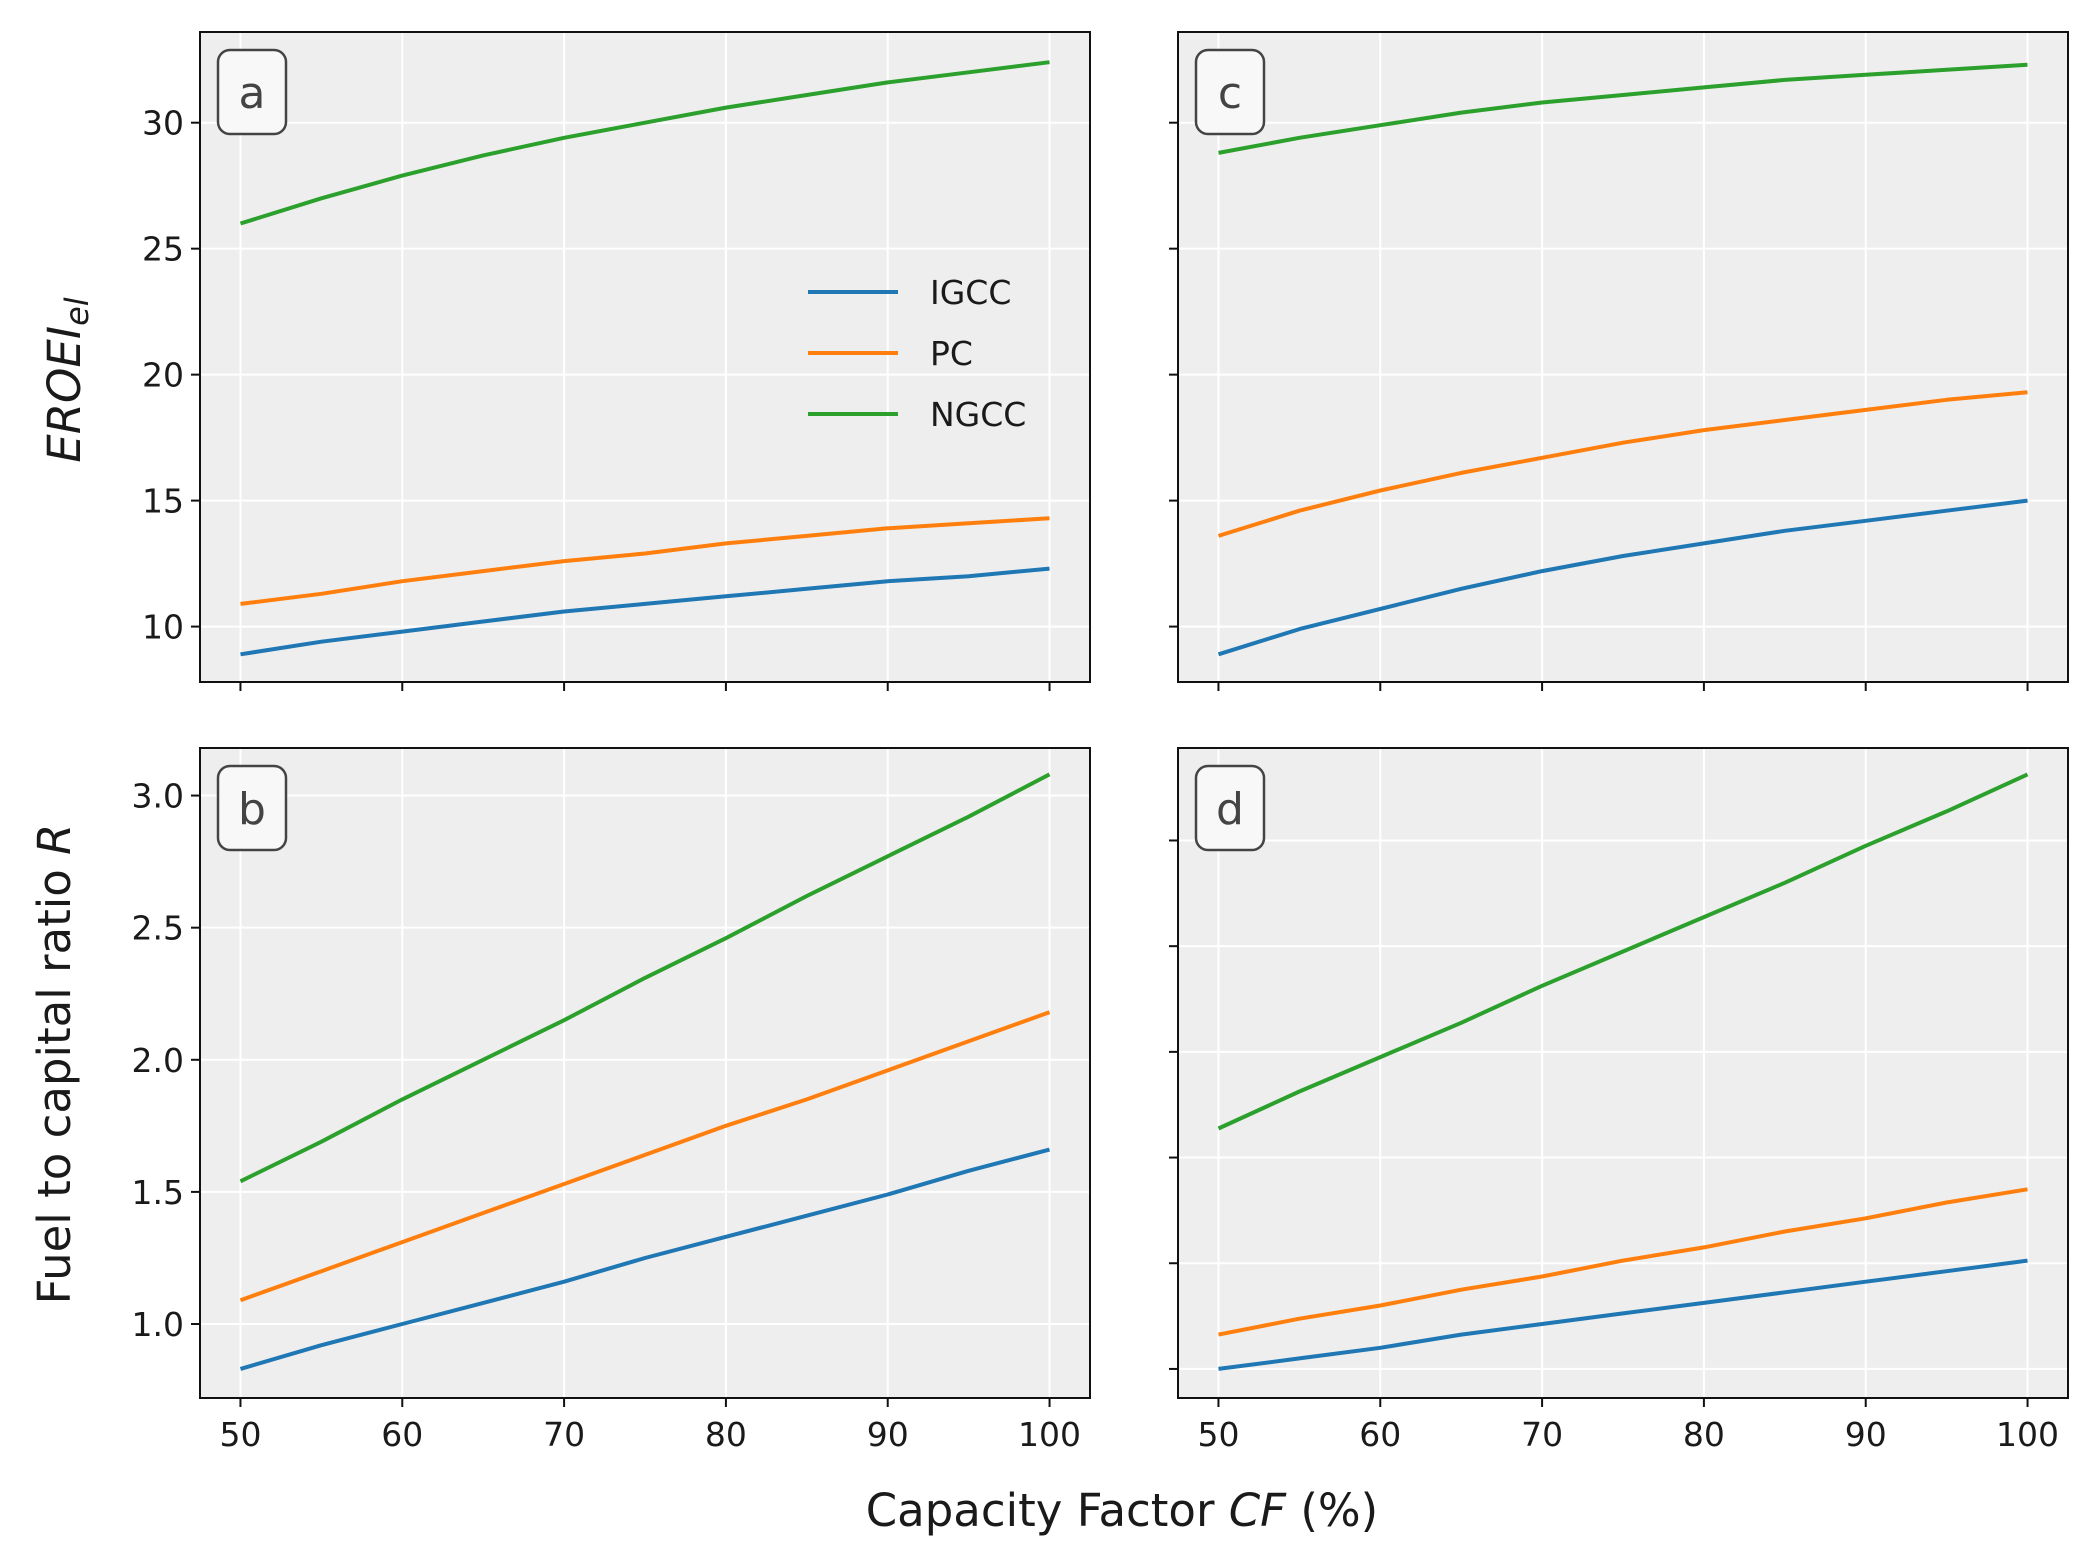 Image resolution: width=2091 pixels, height=1564 pixels. I want to click on series-line-c-igcc, so click(1622, 577).